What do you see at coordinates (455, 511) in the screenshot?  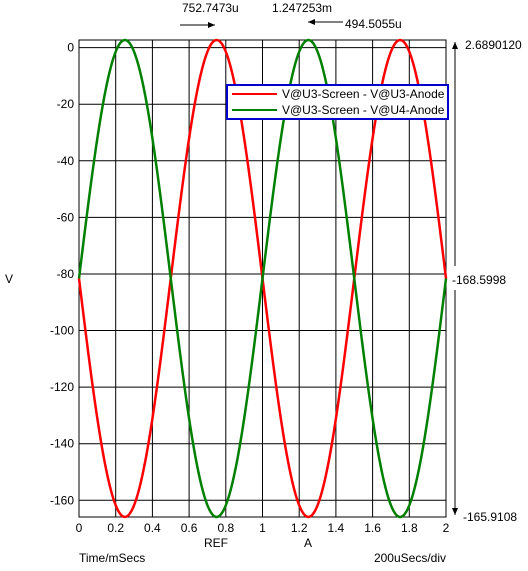 I see `measure-arrowhead-down` at bounding box center [455, 511].